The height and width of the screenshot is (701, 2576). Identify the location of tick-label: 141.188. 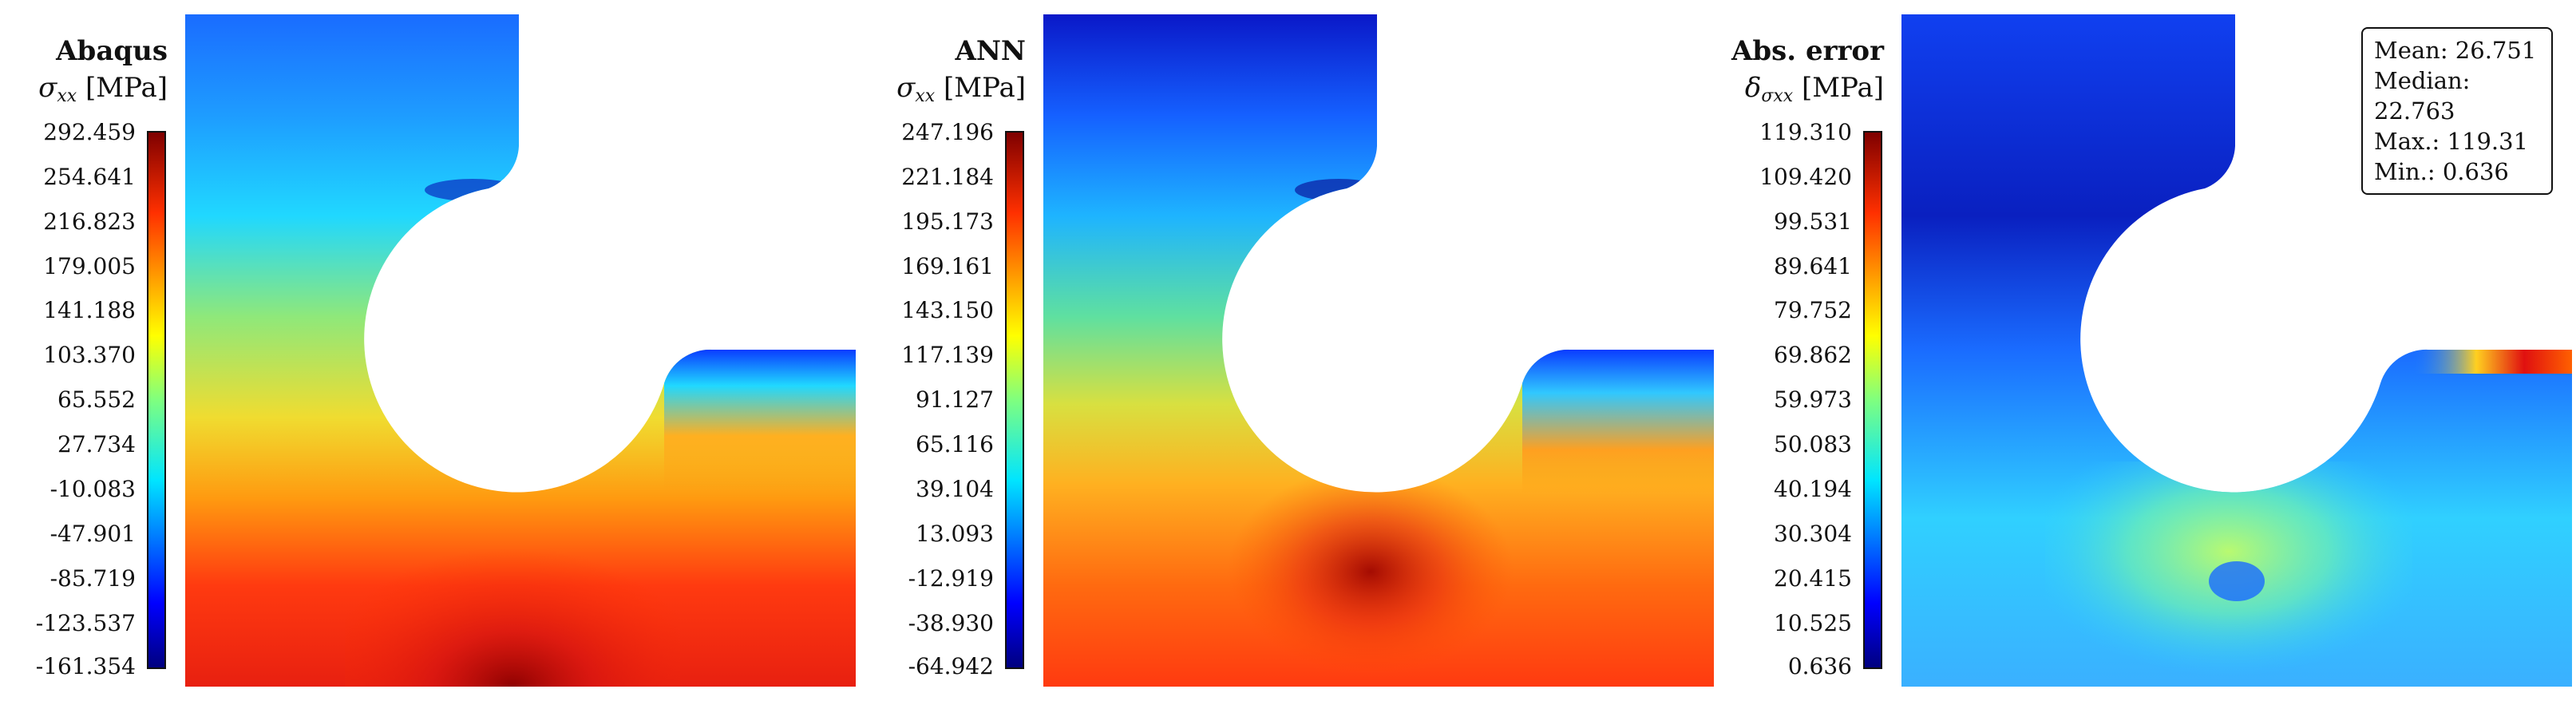
(90, 310).